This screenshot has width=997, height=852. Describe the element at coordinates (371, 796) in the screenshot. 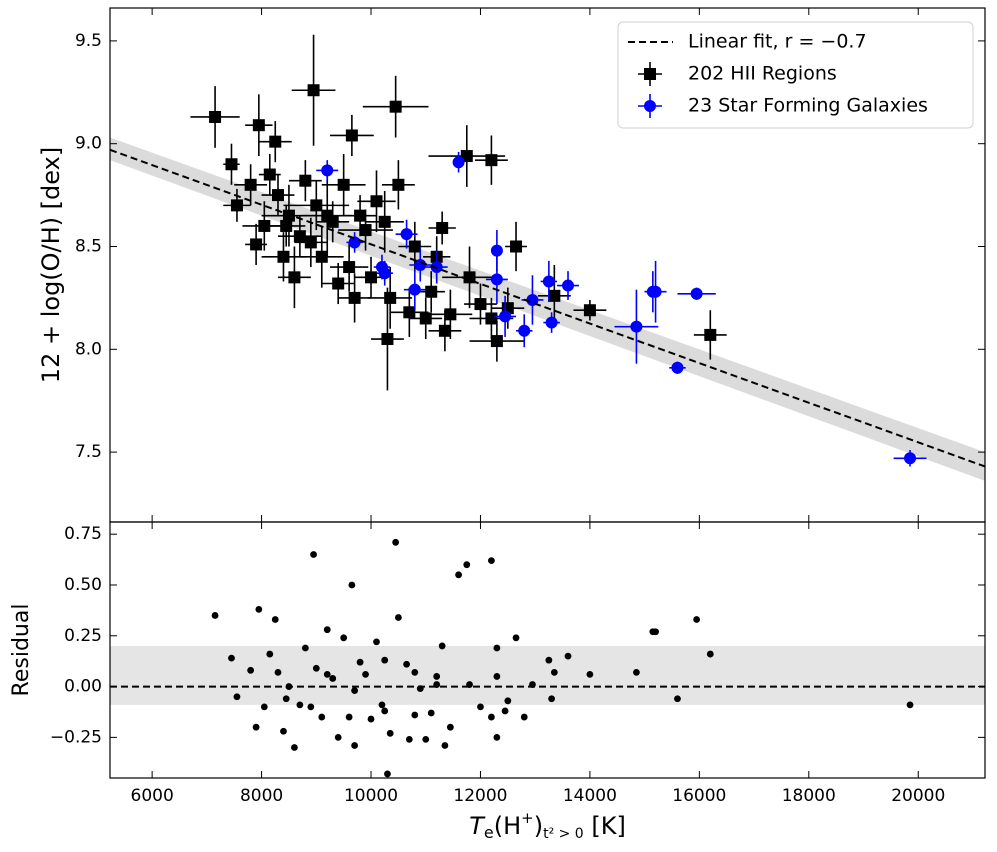

I see `x-tick-label: 10000` at that location.